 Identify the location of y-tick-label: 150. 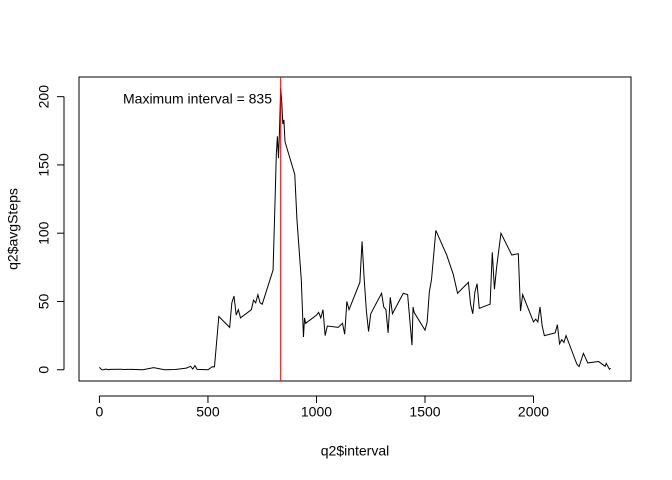
(44, 165).